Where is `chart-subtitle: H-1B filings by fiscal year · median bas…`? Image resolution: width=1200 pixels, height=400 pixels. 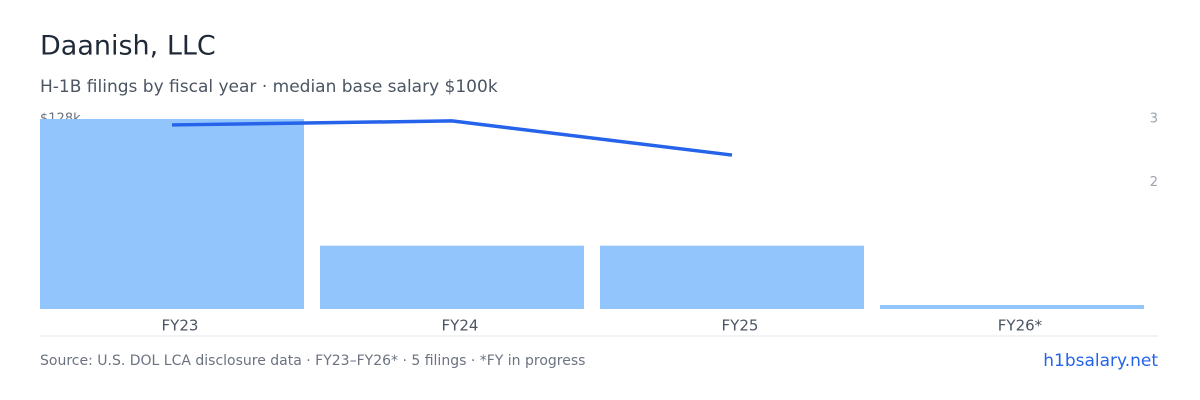 chart-subtitle: H-1B filings by fiscal year · median bas… is located at coordinates (269, 87).